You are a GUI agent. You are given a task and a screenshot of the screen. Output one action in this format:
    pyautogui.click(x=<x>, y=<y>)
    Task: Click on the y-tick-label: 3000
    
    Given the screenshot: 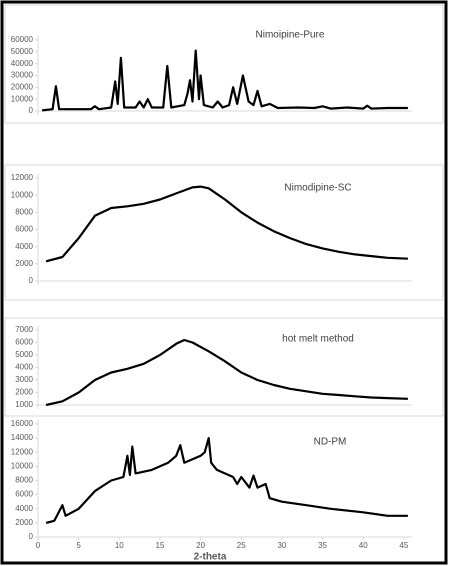 What is the action you would take?
    pyautogui.click(x=24, y=379)
    